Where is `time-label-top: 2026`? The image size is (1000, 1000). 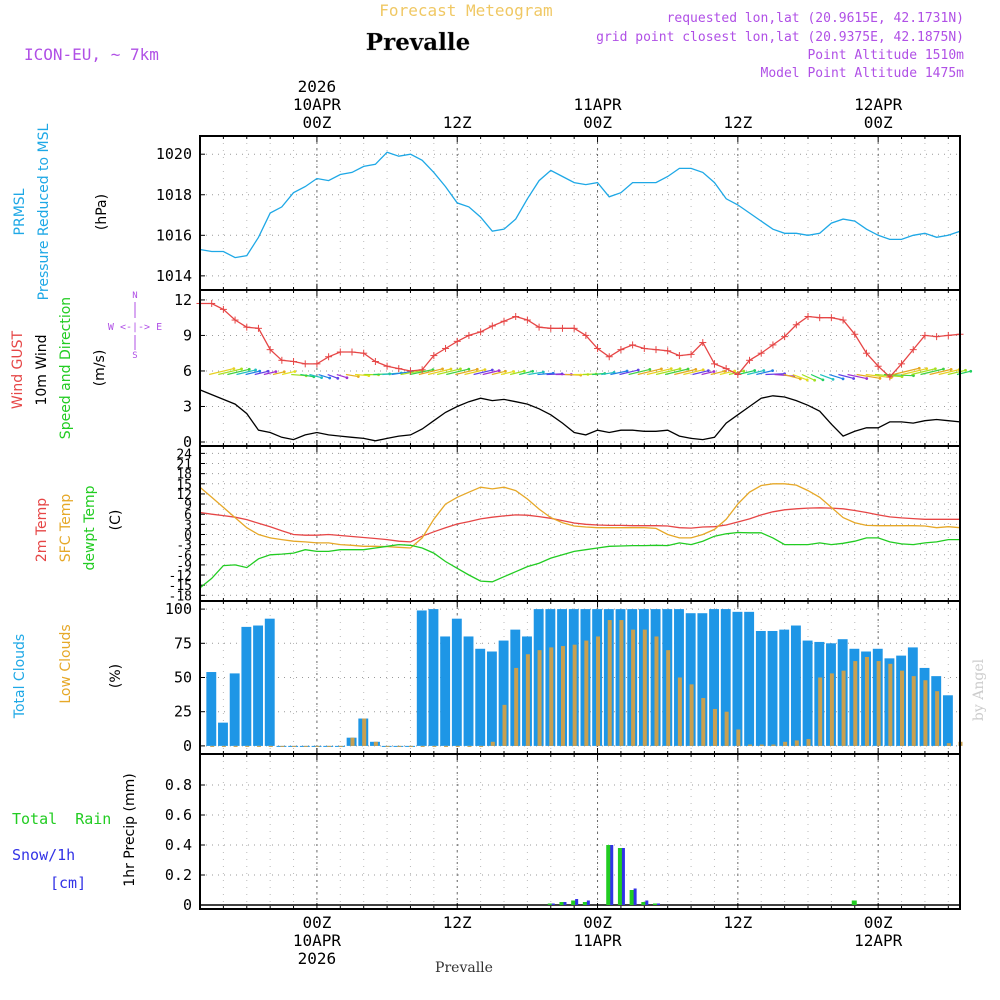 time-label-top: 2026 is located at coordinates (317, 86).